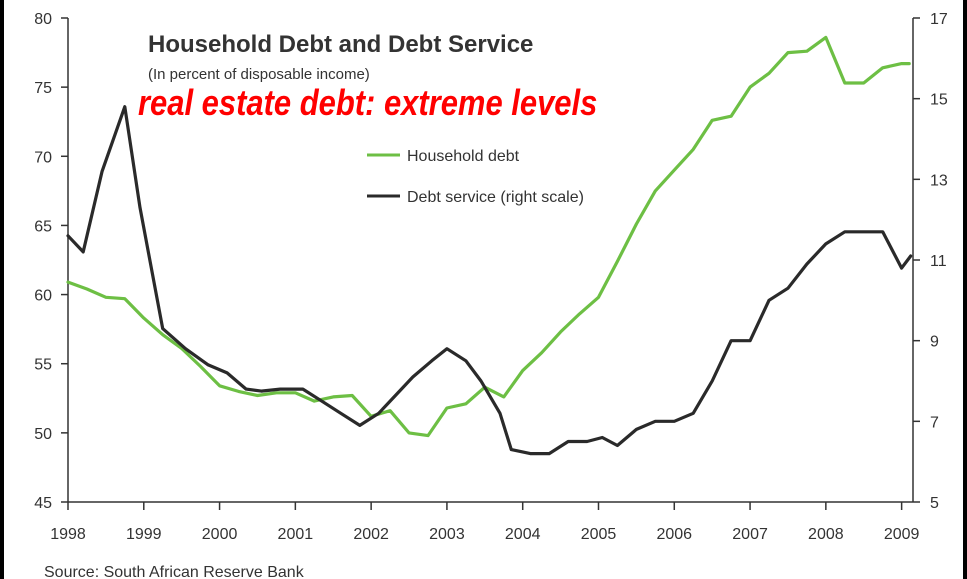 The height and width of the screenshot is (579, 967). I want to click on x-tick-label: 2007, so click(750, 534).